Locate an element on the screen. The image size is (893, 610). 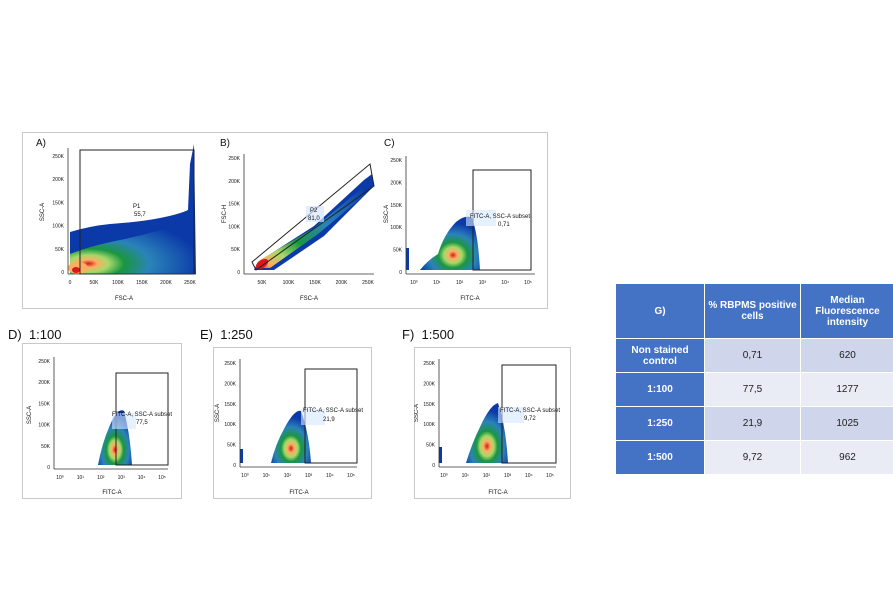
table-row: Non stained control 0,71 620 is located at coordinates (754, 355).